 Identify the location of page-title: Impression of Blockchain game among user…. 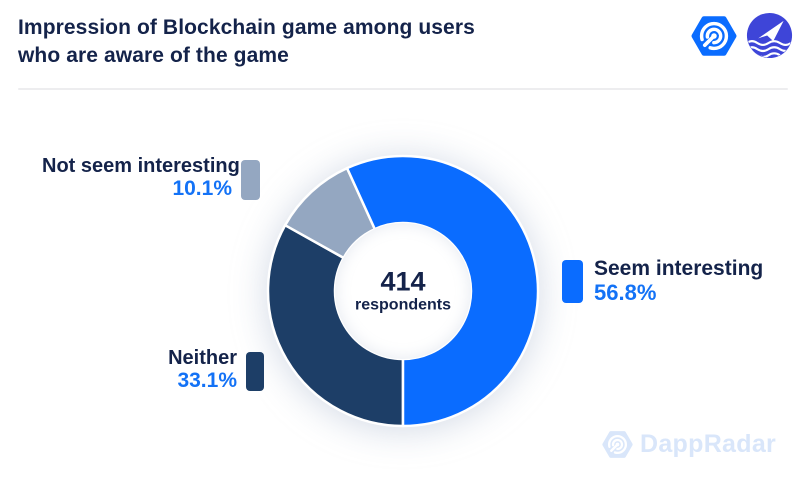
(328, 42).